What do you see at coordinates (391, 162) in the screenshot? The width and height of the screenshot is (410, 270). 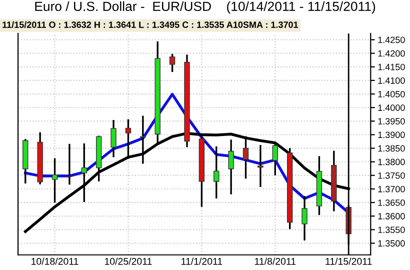 I see `y-tick-label: 1.3800` at bounding box center [391, 162].